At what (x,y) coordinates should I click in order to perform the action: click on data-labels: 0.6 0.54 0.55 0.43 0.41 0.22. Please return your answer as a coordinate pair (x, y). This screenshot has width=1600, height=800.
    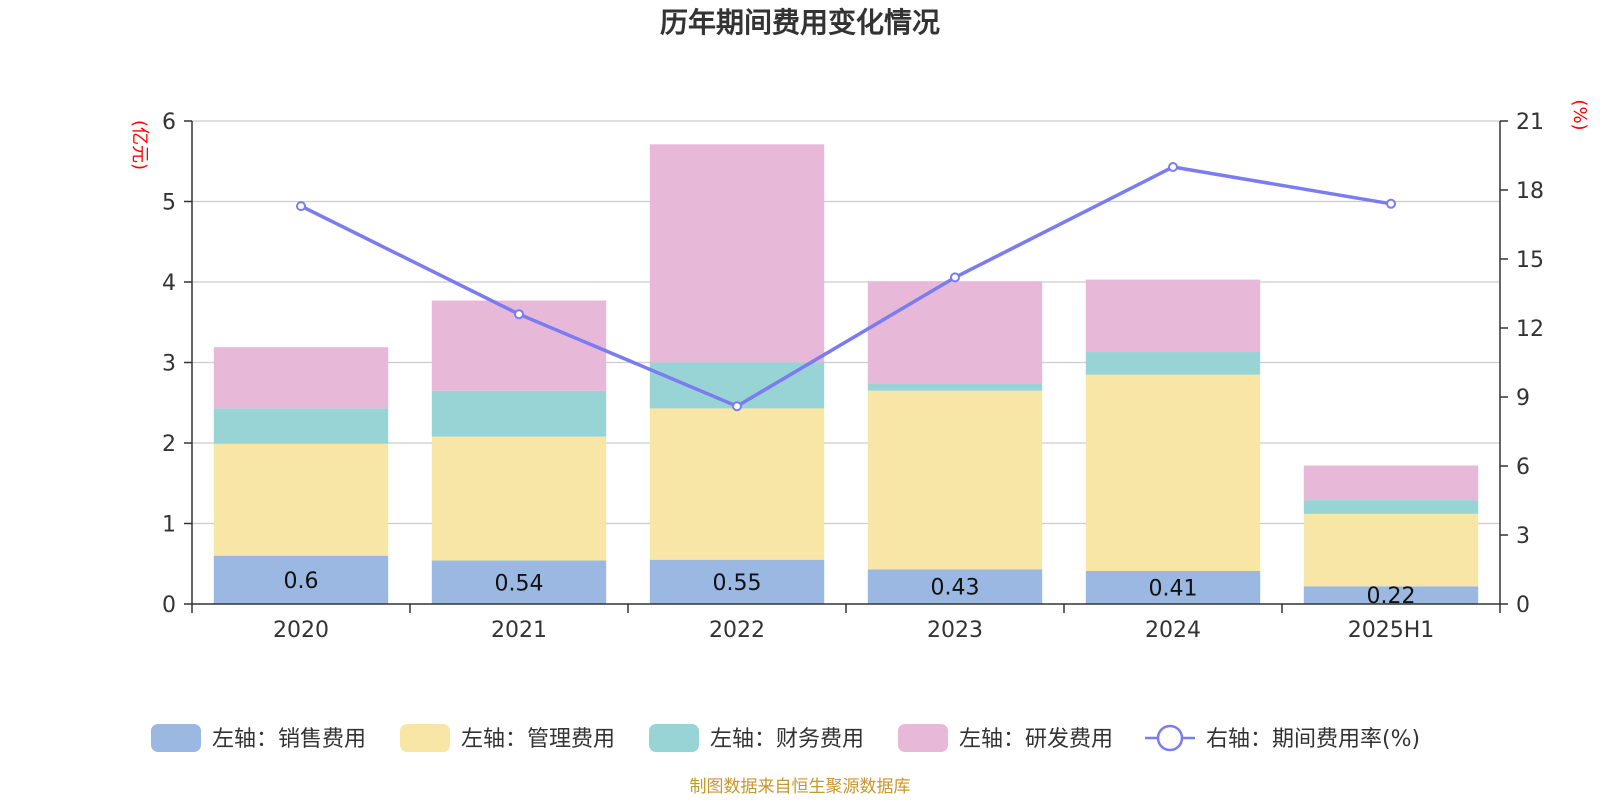
    Looking at the image, I should click on (850, 589).